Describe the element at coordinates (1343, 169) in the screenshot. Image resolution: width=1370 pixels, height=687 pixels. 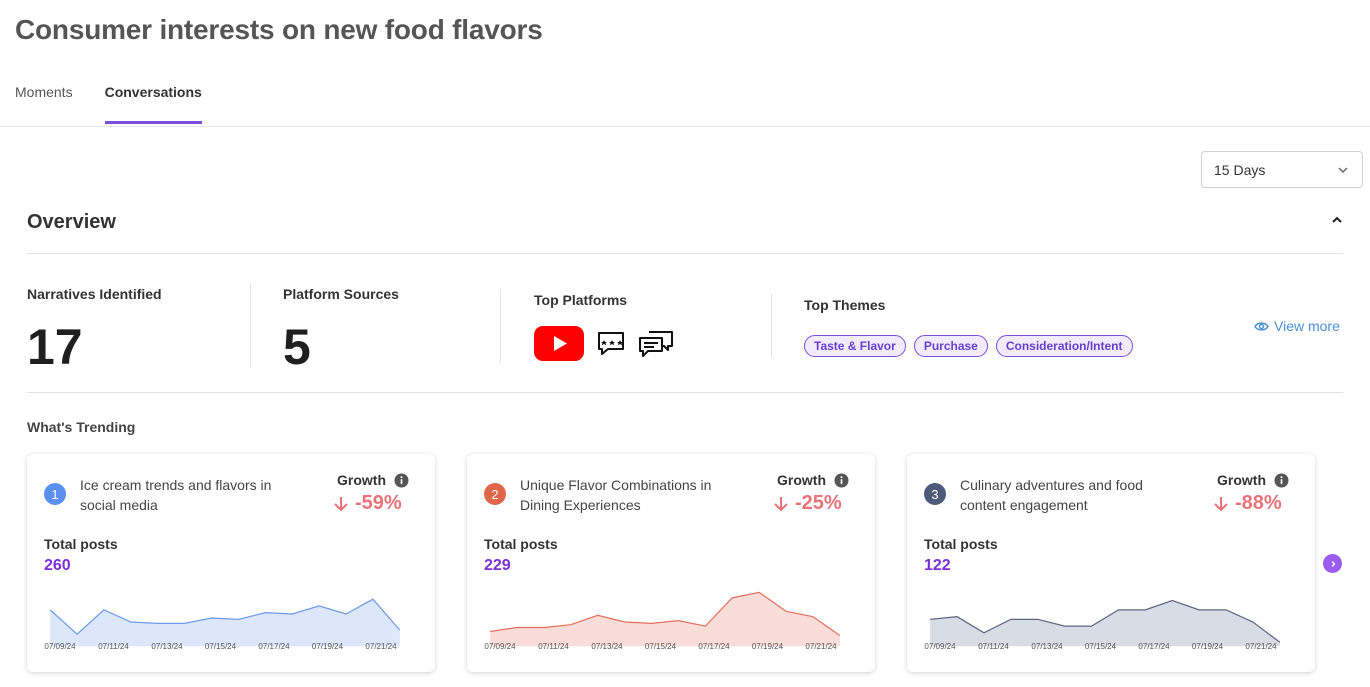
I see `chevron-down-icon` at that location.